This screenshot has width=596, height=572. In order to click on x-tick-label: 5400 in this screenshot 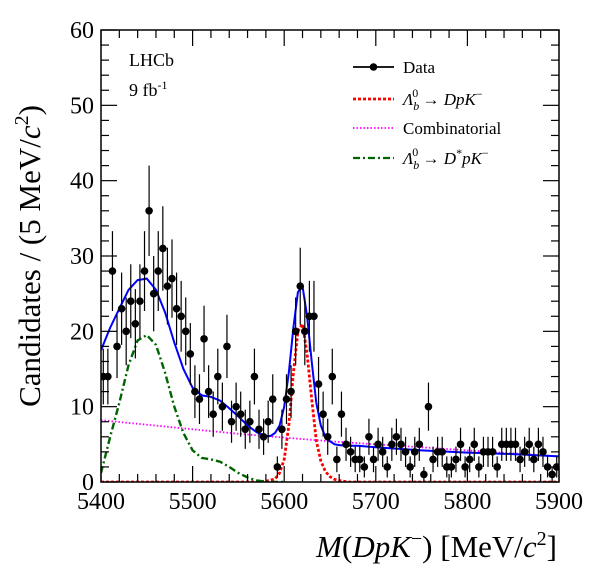, I will do `click(101, 502)`.